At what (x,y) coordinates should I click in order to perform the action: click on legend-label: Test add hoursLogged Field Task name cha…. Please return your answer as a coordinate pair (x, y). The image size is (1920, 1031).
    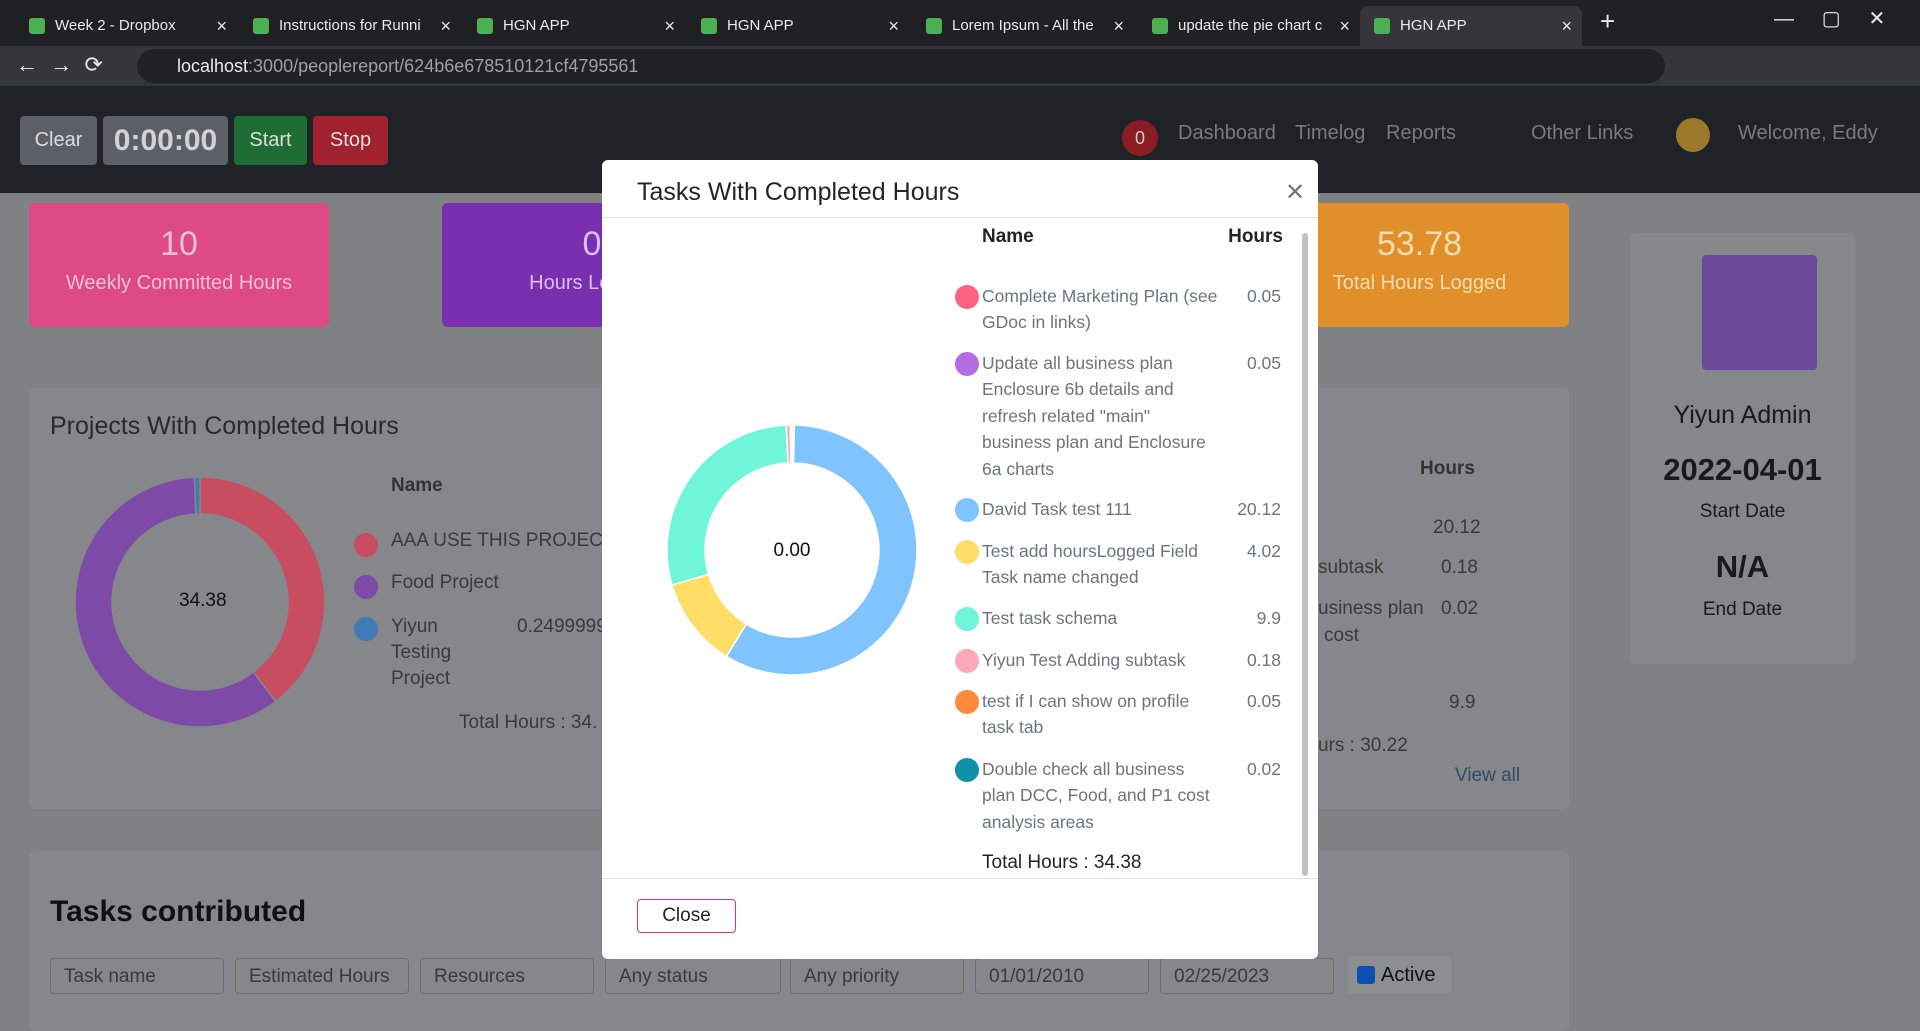
    Looking at the image, I should click on (1100, 564).